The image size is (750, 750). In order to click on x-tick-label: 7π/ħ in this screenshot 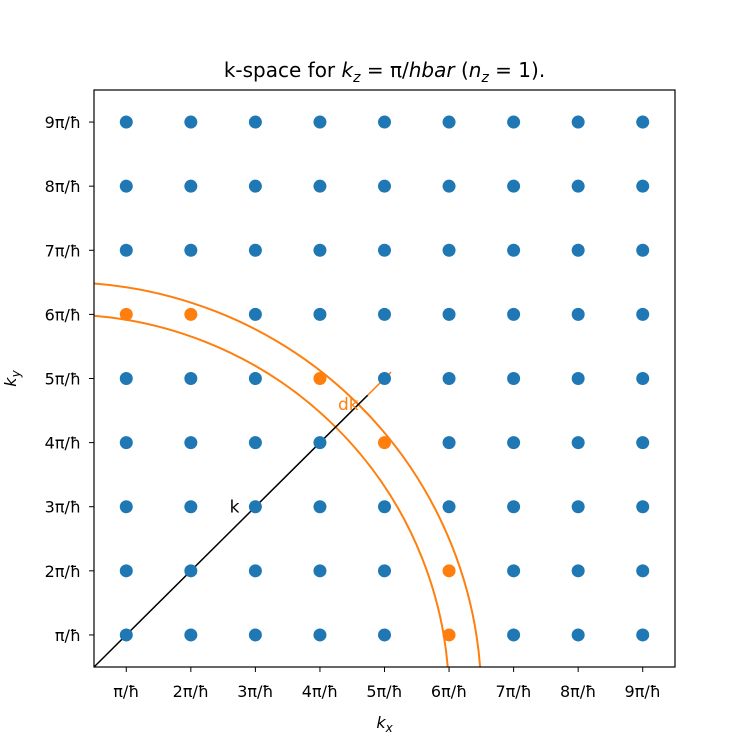, I will do `click(513, 691)`.